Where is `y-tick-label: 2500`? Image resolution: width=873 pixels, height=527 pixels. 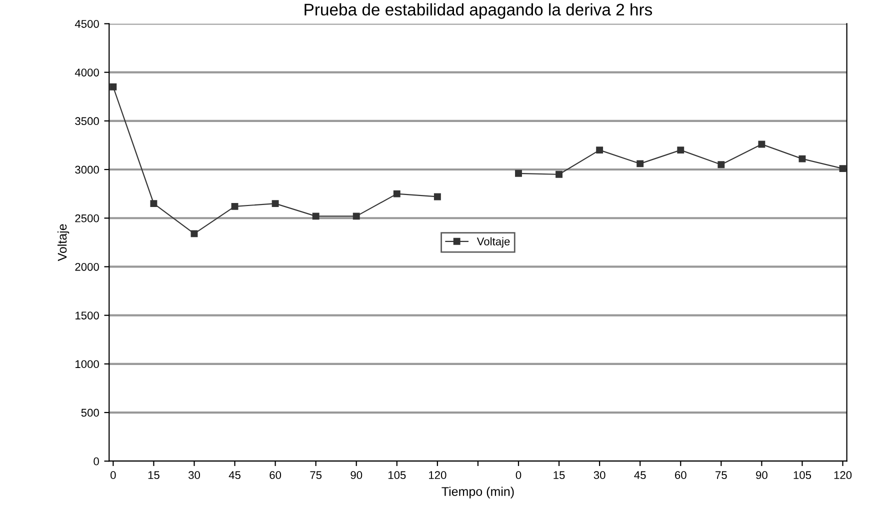
y-tick-label: 2500 is located at coordinates (87, 218).